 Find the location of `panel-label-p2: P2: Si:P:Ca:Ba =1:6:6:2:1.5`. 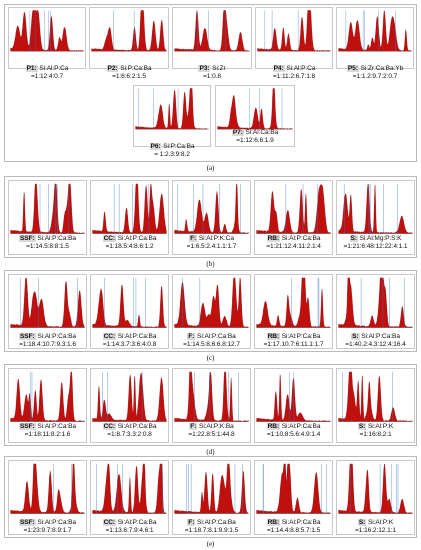

panel-label-p2: P2: Si:P:Ca:Ba =1:6:6:2:1.5 is located at coordinates (129, 73).